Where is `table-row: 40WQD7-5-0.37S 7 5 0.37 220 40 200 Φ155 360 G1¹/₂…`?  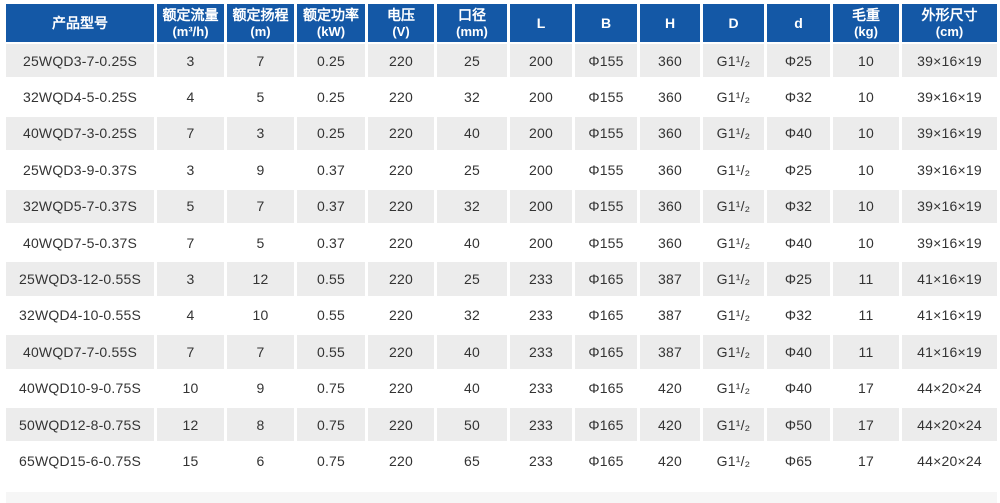 table-row: 40WQD7-5-0.37S 7 5 0.37 220 40 200 Φ155 360 G1¹/₂… is located at coordinates (501, 244).